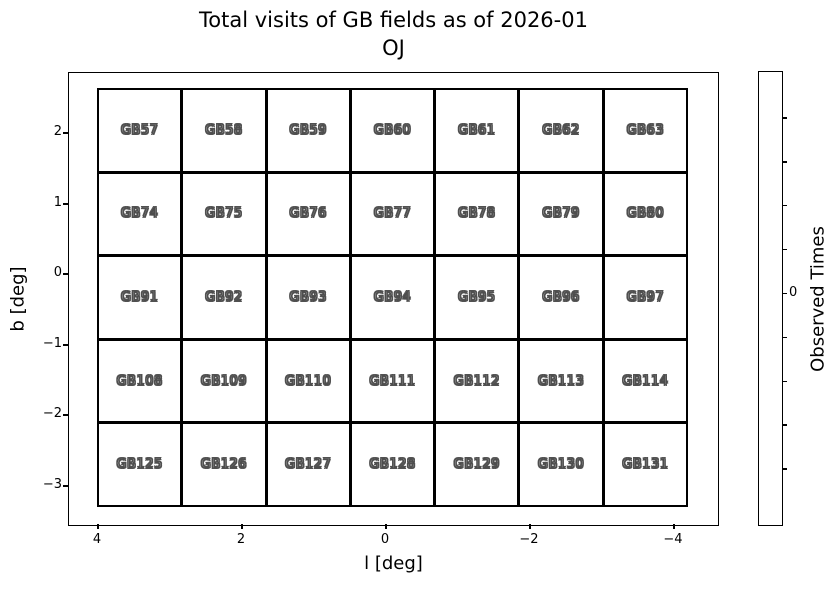 The image size is (835, 590). I want to click on grid-cell-GB108: GB108, so click(140, 381).